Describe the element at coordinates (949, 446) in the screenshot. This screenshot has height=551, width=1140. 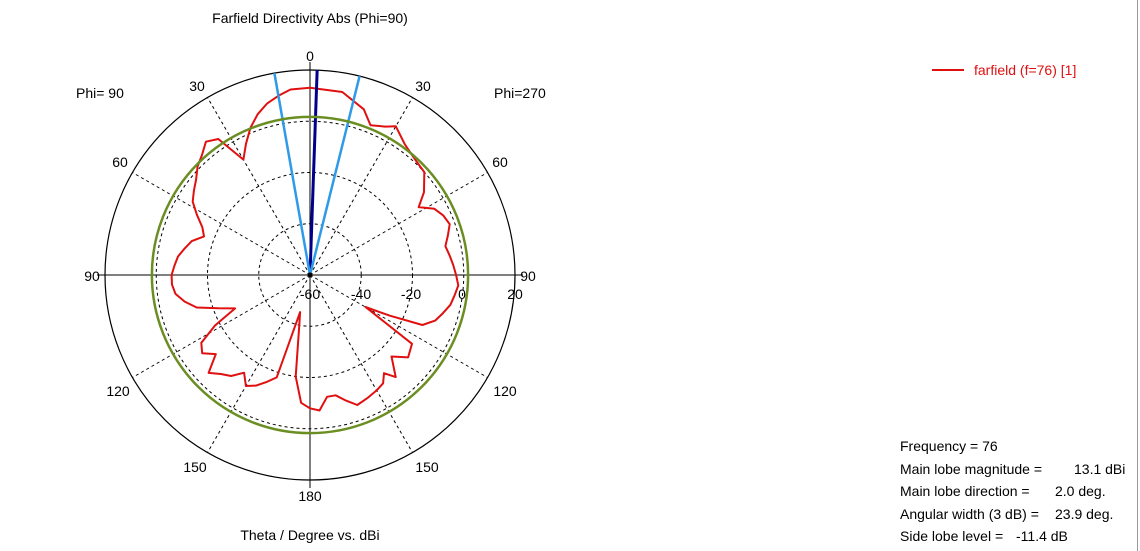
I see `frequency-label: Frequency = 76` at that location.